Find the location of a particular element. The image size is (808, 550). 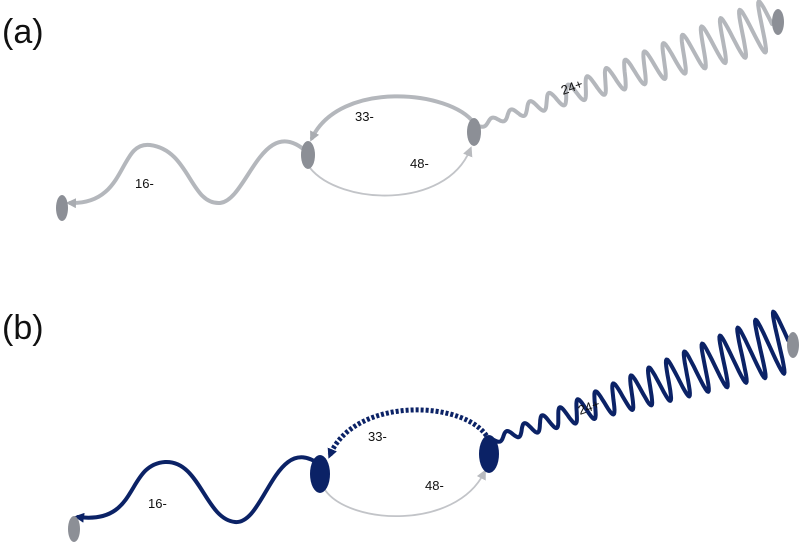

edge-24-a-label: 24+ is located at coordinates (572, 87).